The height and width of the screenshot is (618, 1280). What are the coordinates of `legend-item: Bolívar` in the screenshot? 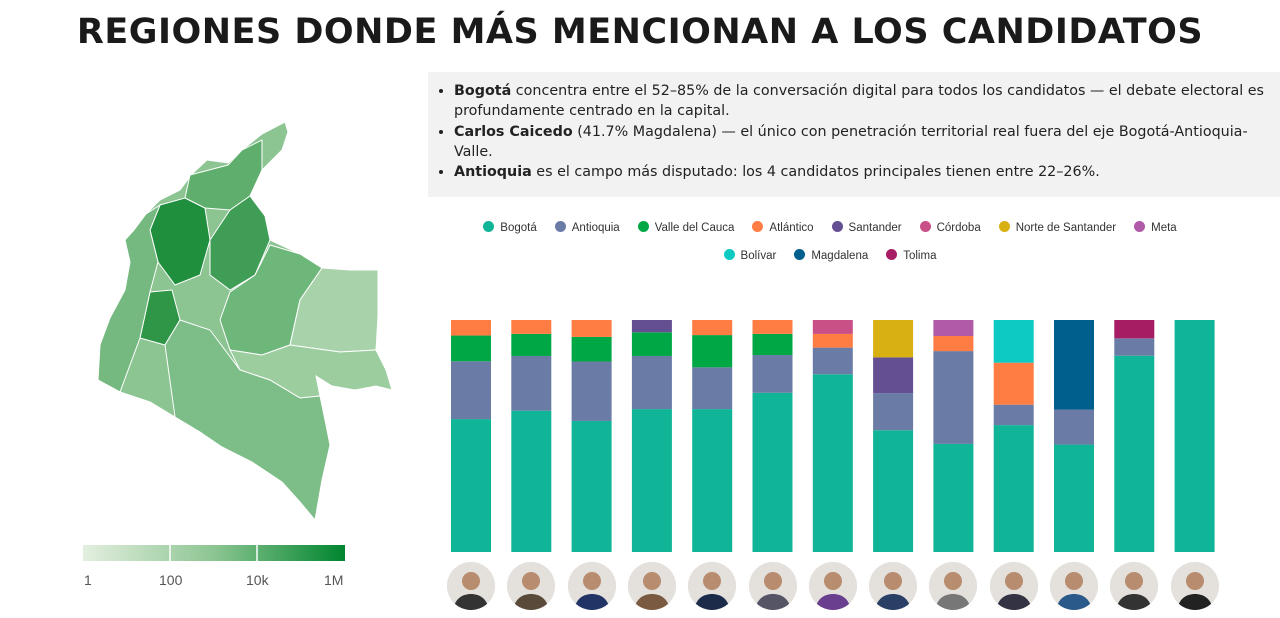 It's located at (750, 256).